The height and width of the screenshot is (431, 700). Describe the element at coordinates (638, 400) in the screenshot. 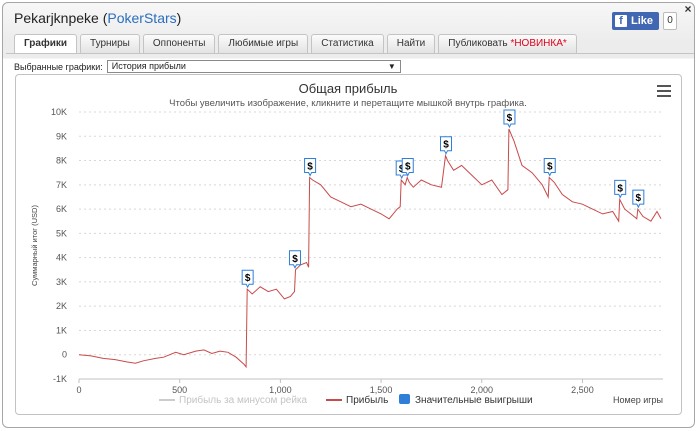

I see `x-axis-label: Номер игры` at that location.